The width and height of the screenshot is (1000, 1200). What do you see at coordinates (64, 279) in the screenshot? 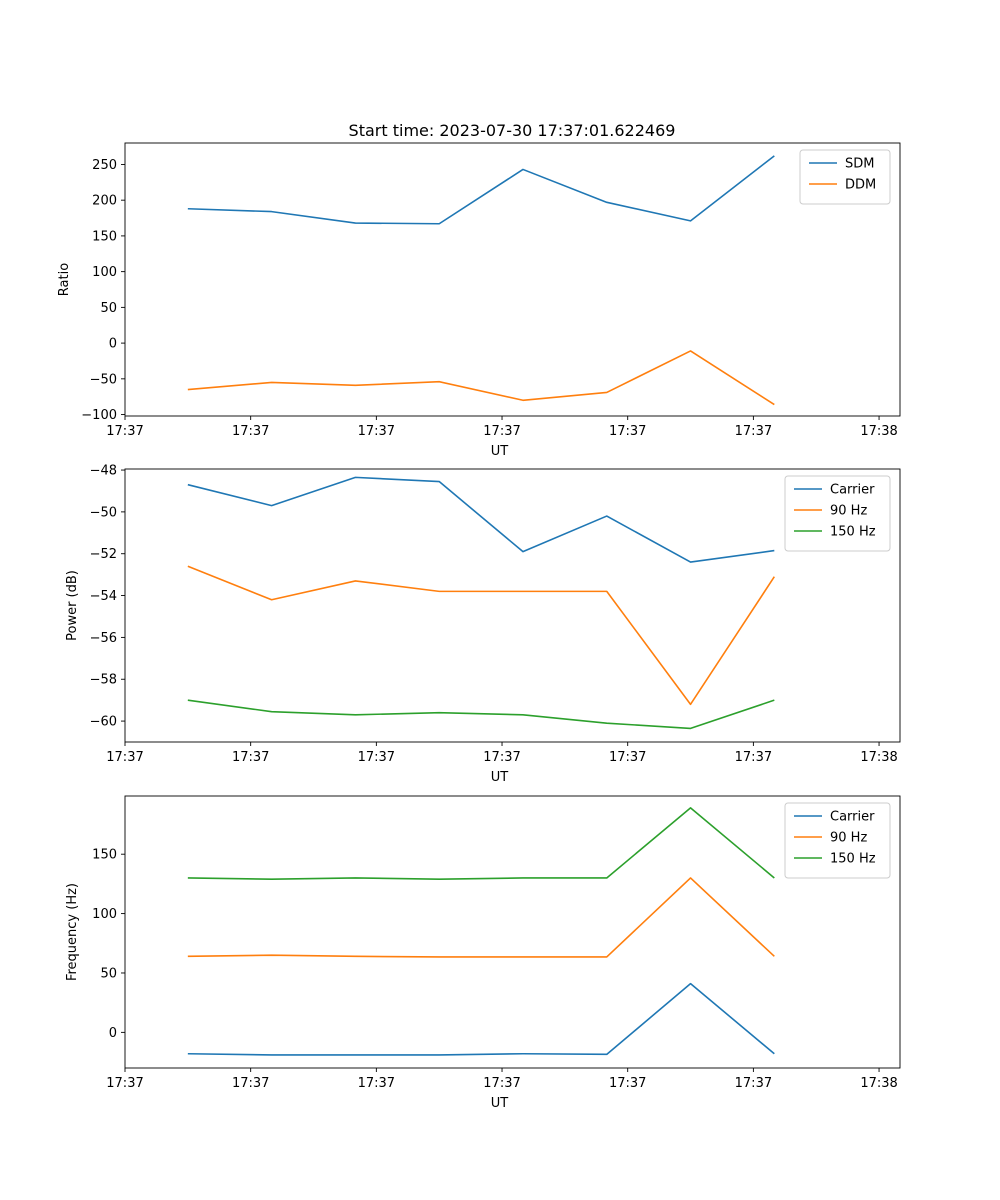
I see `ratio-y-axis-label: Ratio` at bounding box center [64, 279].